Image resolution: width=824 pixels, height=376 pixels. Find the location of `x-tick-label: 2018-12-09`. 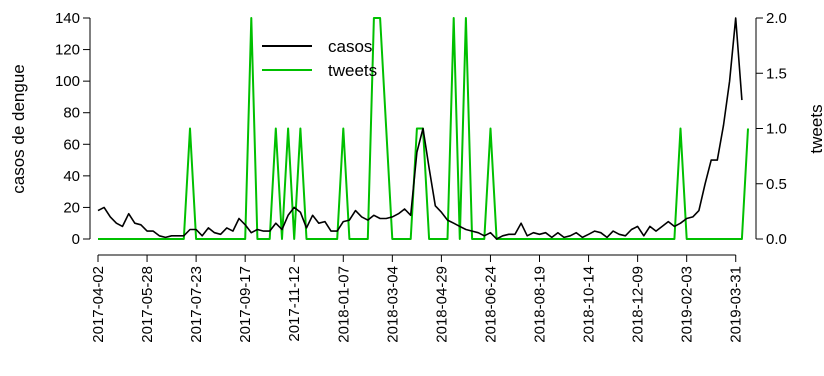

x-tick-label: 2018-12-09 is located at coordinates (638, 304).